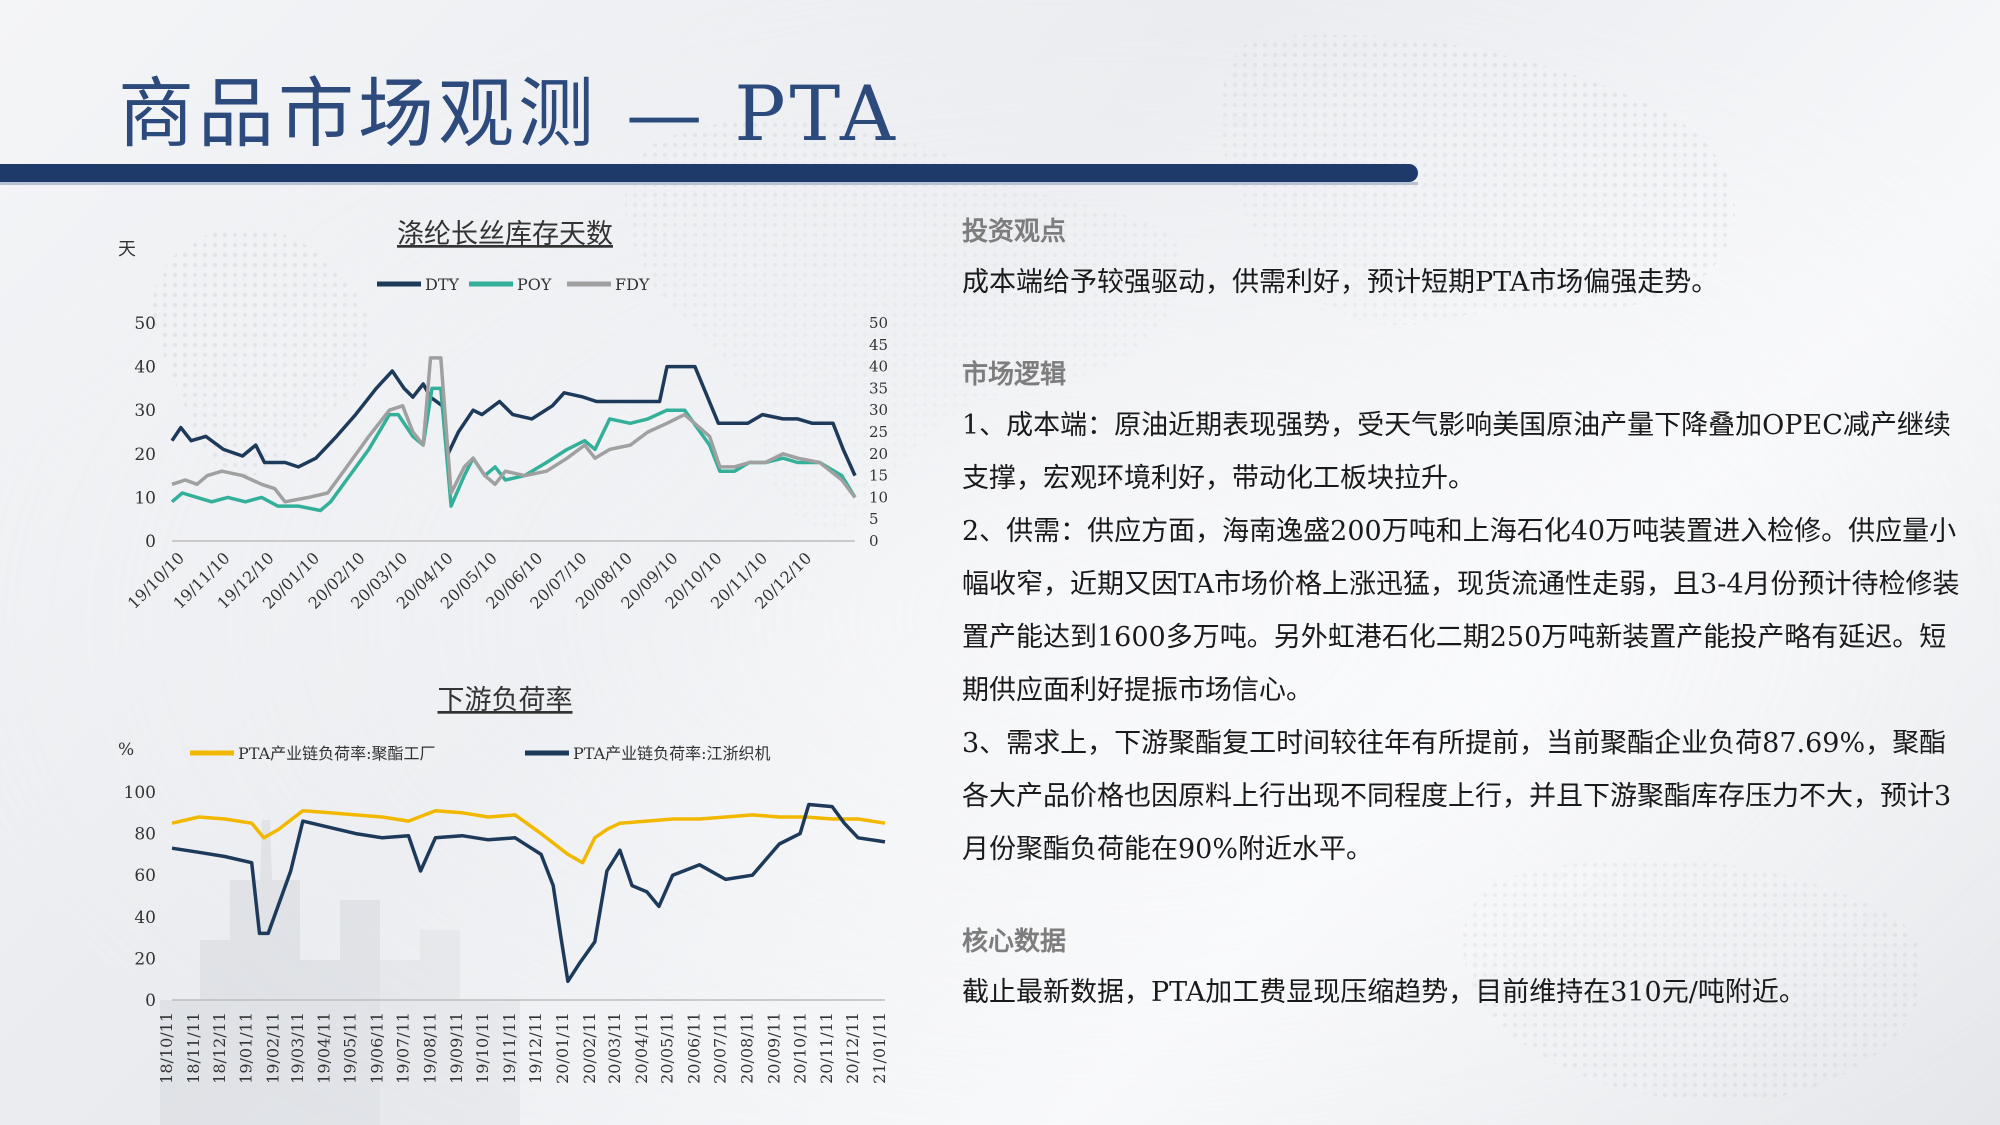  Describe the element at coordinates (482, 1048) in the screenshot. I see `x-tick-label: 19/10/11` at that location.